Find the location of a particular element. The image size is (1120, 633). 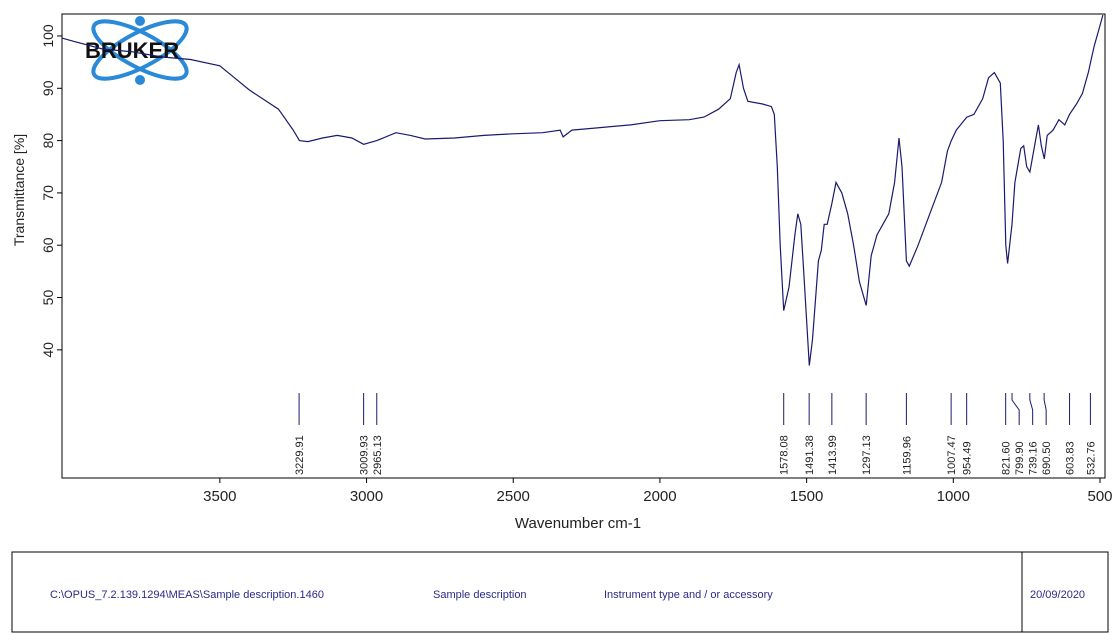

peak-label: 954.49 is located at coordinates (968, 458).